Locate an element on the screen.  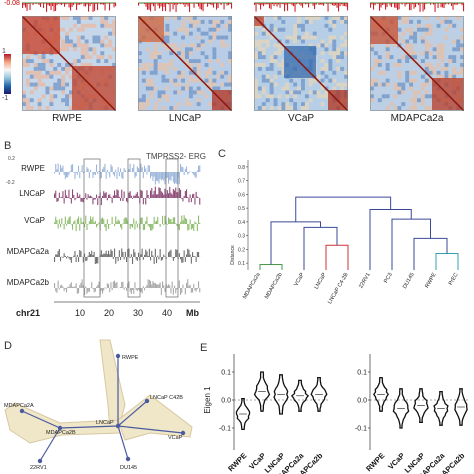
dendro-leaf-label: MDAPCa2a is located at coordinates (252, 285).